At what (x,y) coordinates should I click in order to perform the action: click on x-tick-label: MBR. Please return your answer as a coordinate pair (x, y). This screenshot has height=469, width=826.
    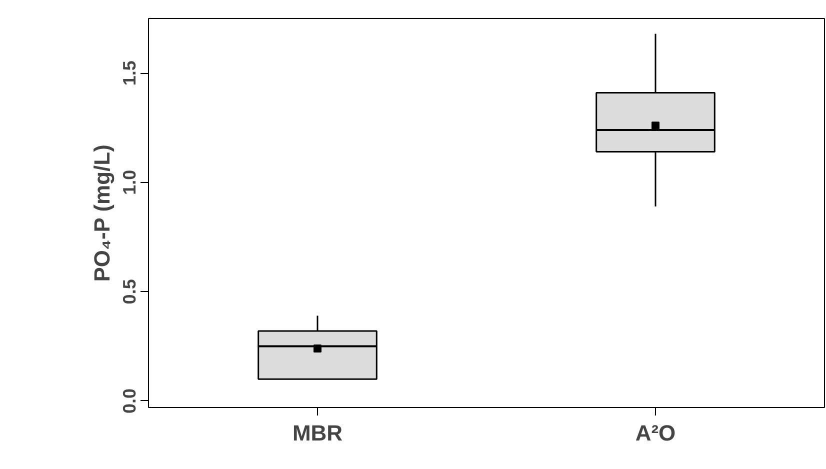
    Looking at the image, I should click on (317, 433).